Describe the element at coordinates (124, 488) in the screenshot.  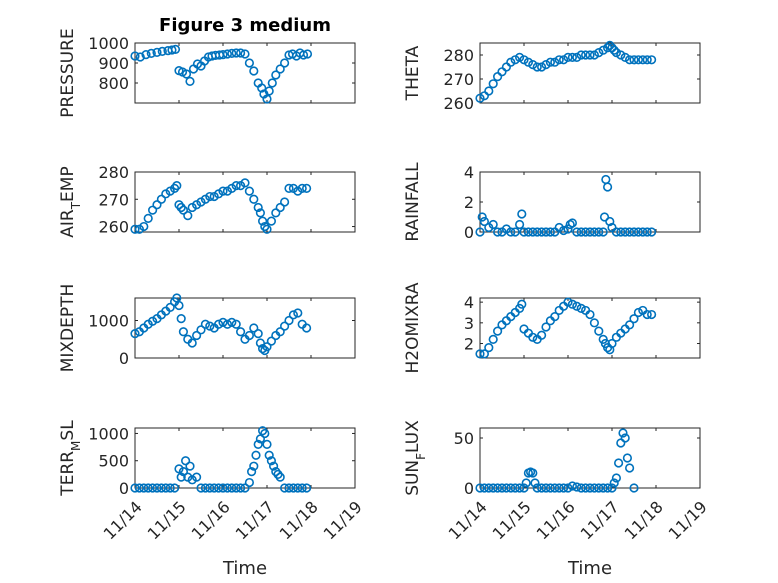
I see `y-tick-label: 0` at that location.